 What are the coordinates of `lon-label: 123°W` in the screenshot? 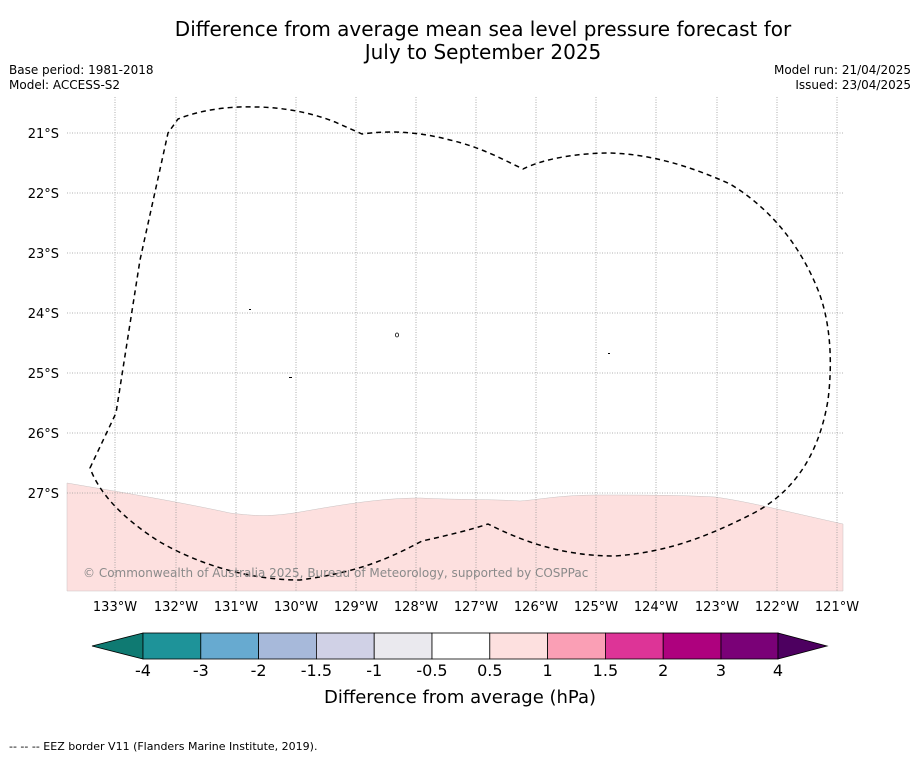 It's located at (717, 607).